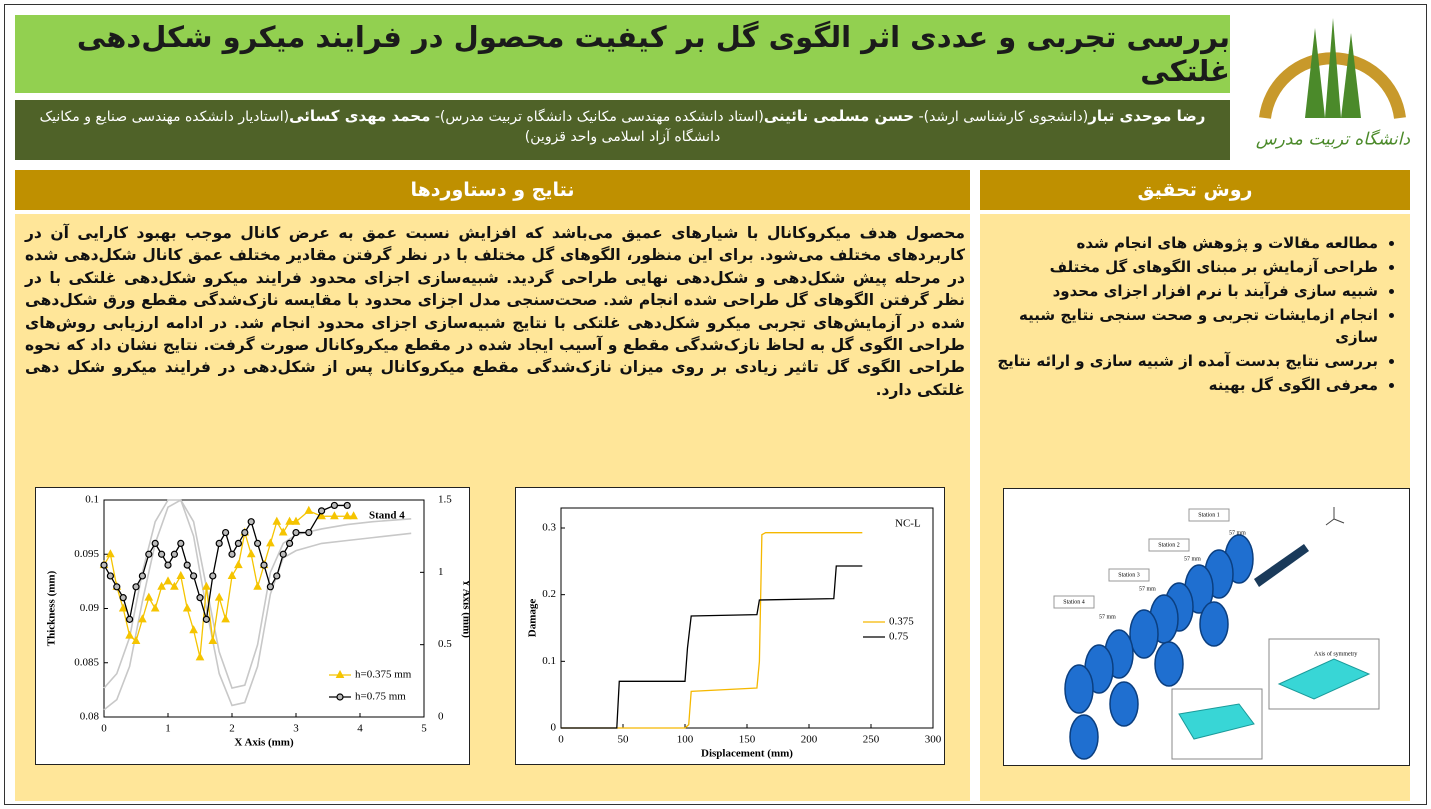 The width and height of the screenshot is (1431, 809). I want to click on x-tick-label: 1, so click(168, 729).